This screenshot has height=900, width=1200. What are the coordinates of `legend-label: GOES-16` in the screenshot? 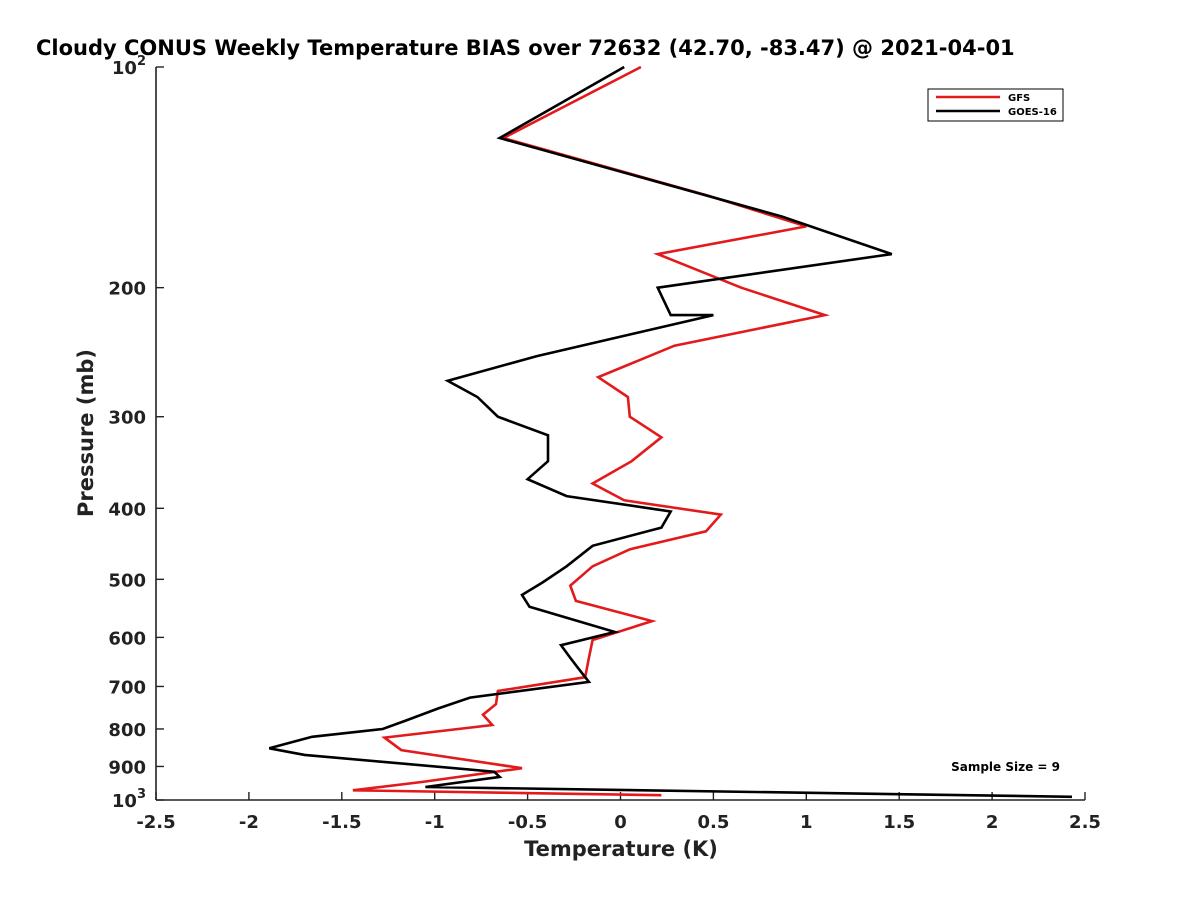 It's located at (1032, 112).